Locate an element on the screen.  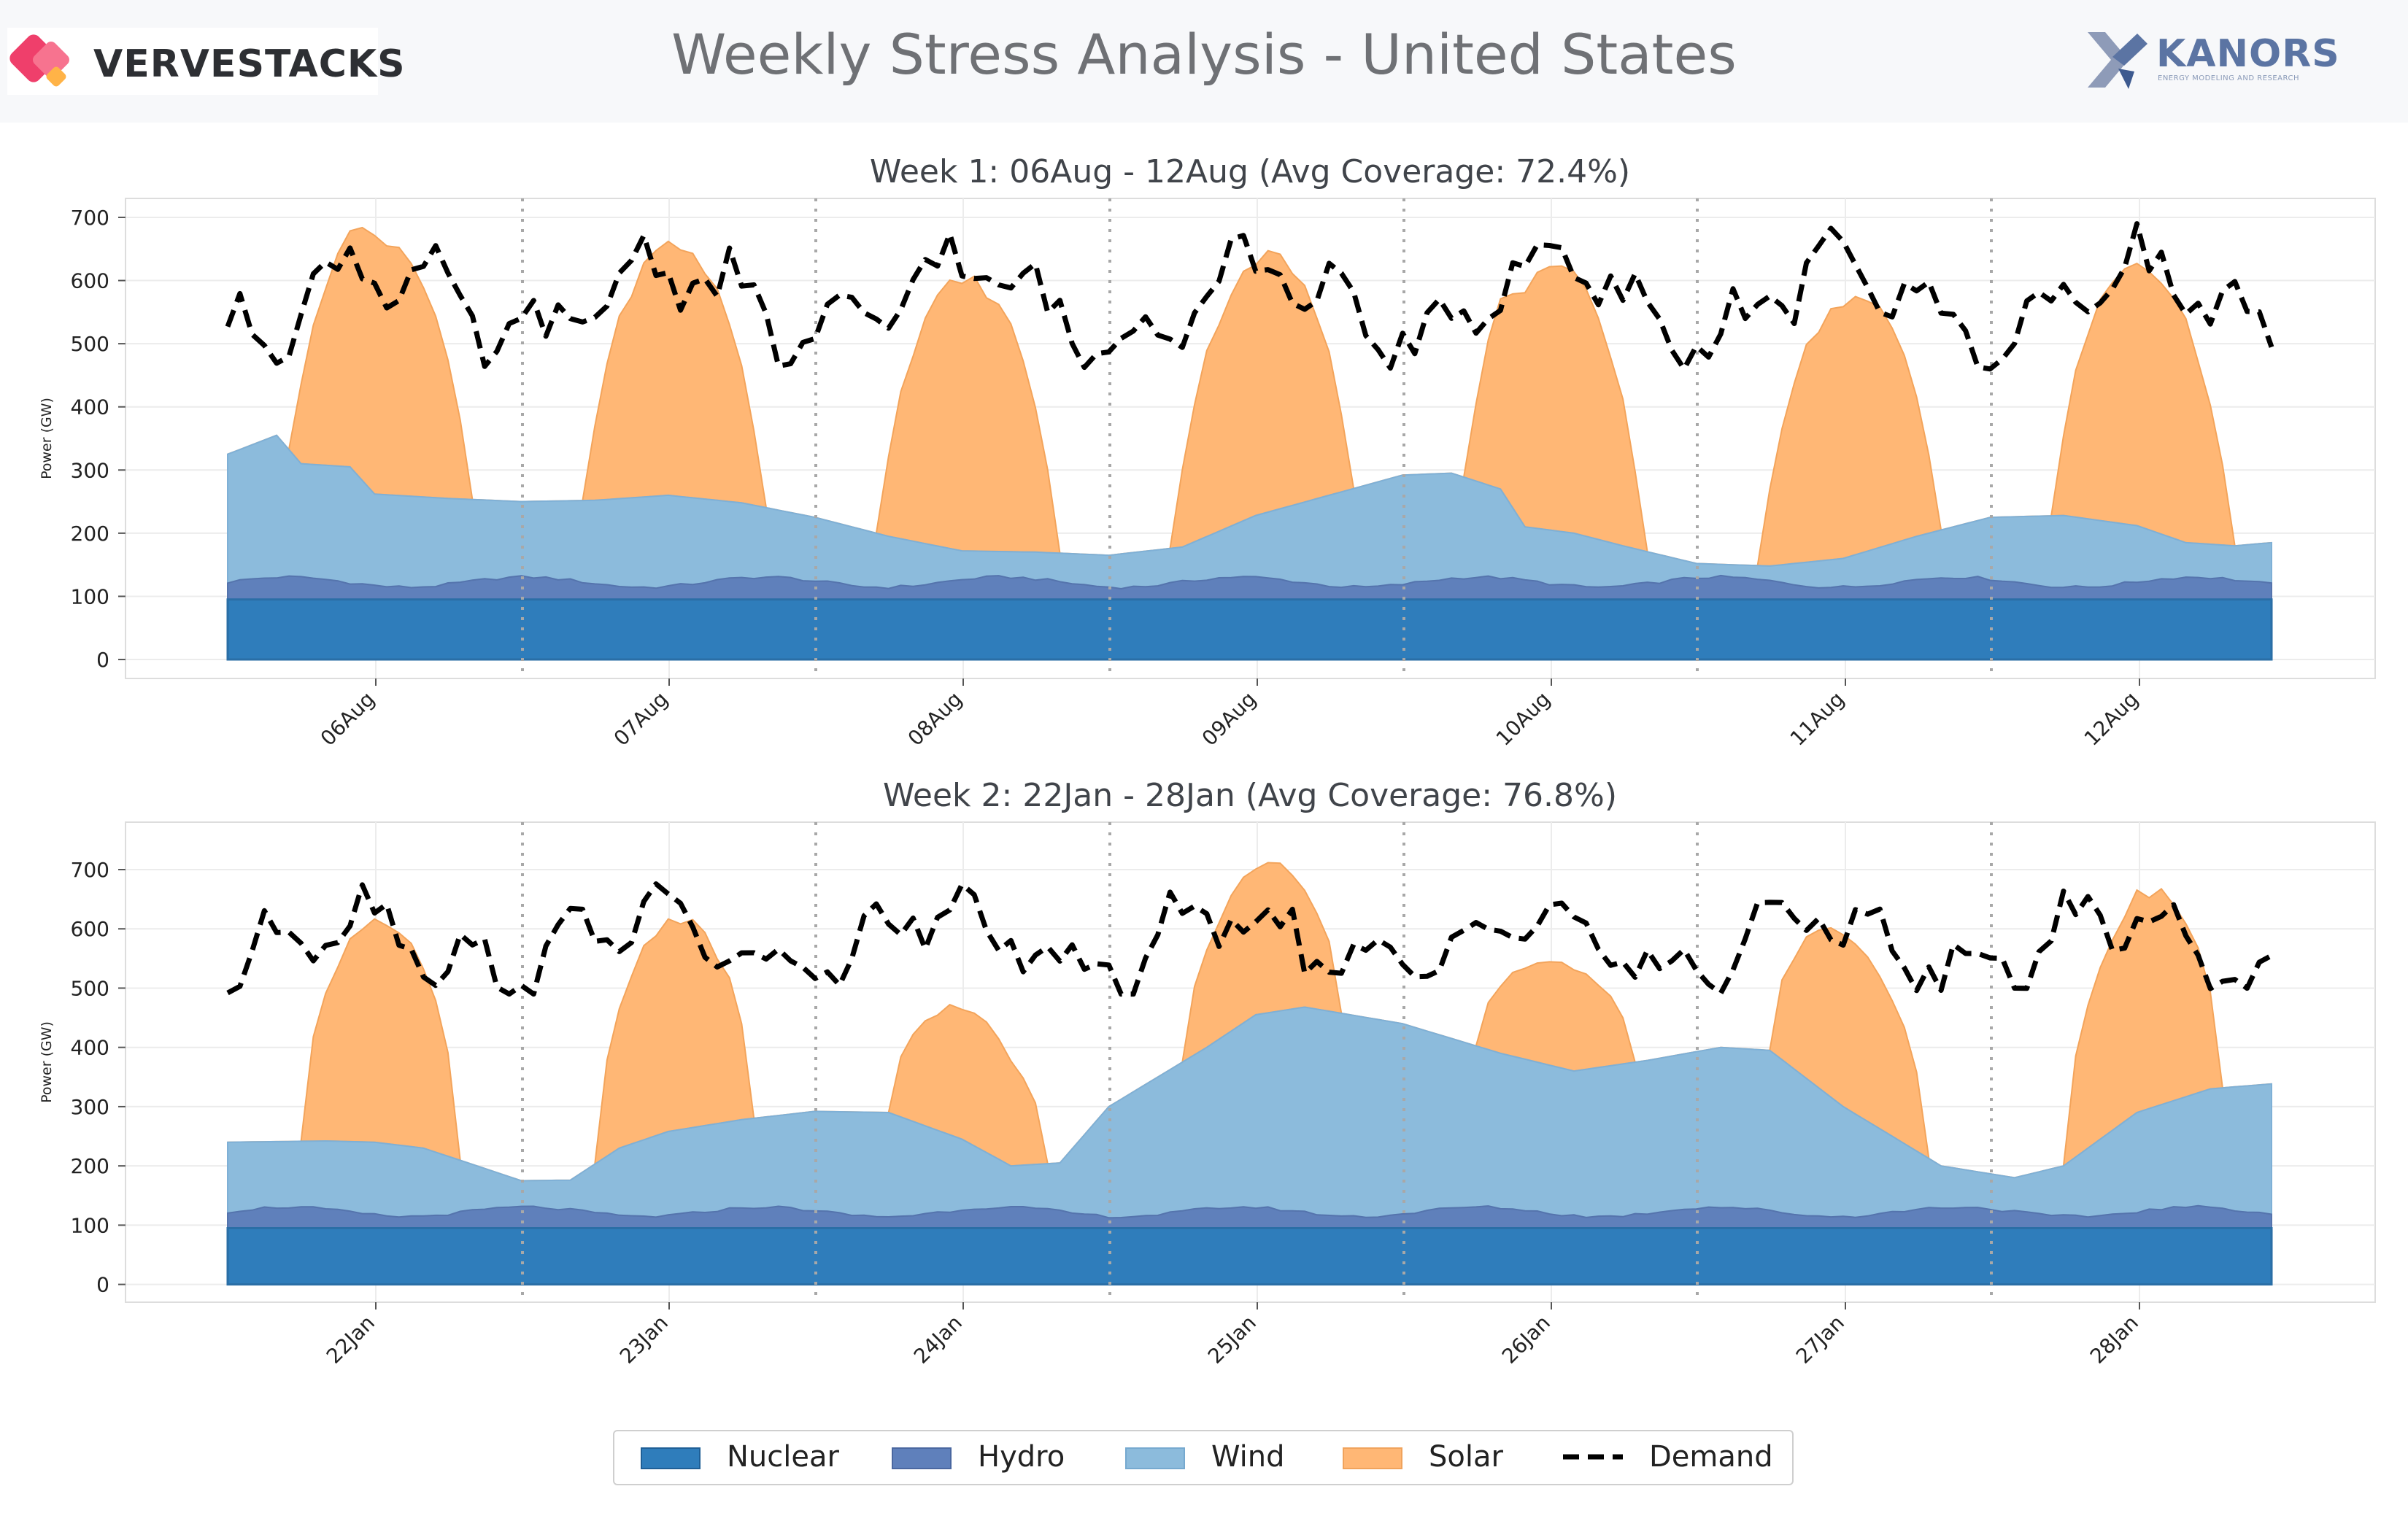
legend-label-hydro: Hydro is located at coordinates (1021, 1457).